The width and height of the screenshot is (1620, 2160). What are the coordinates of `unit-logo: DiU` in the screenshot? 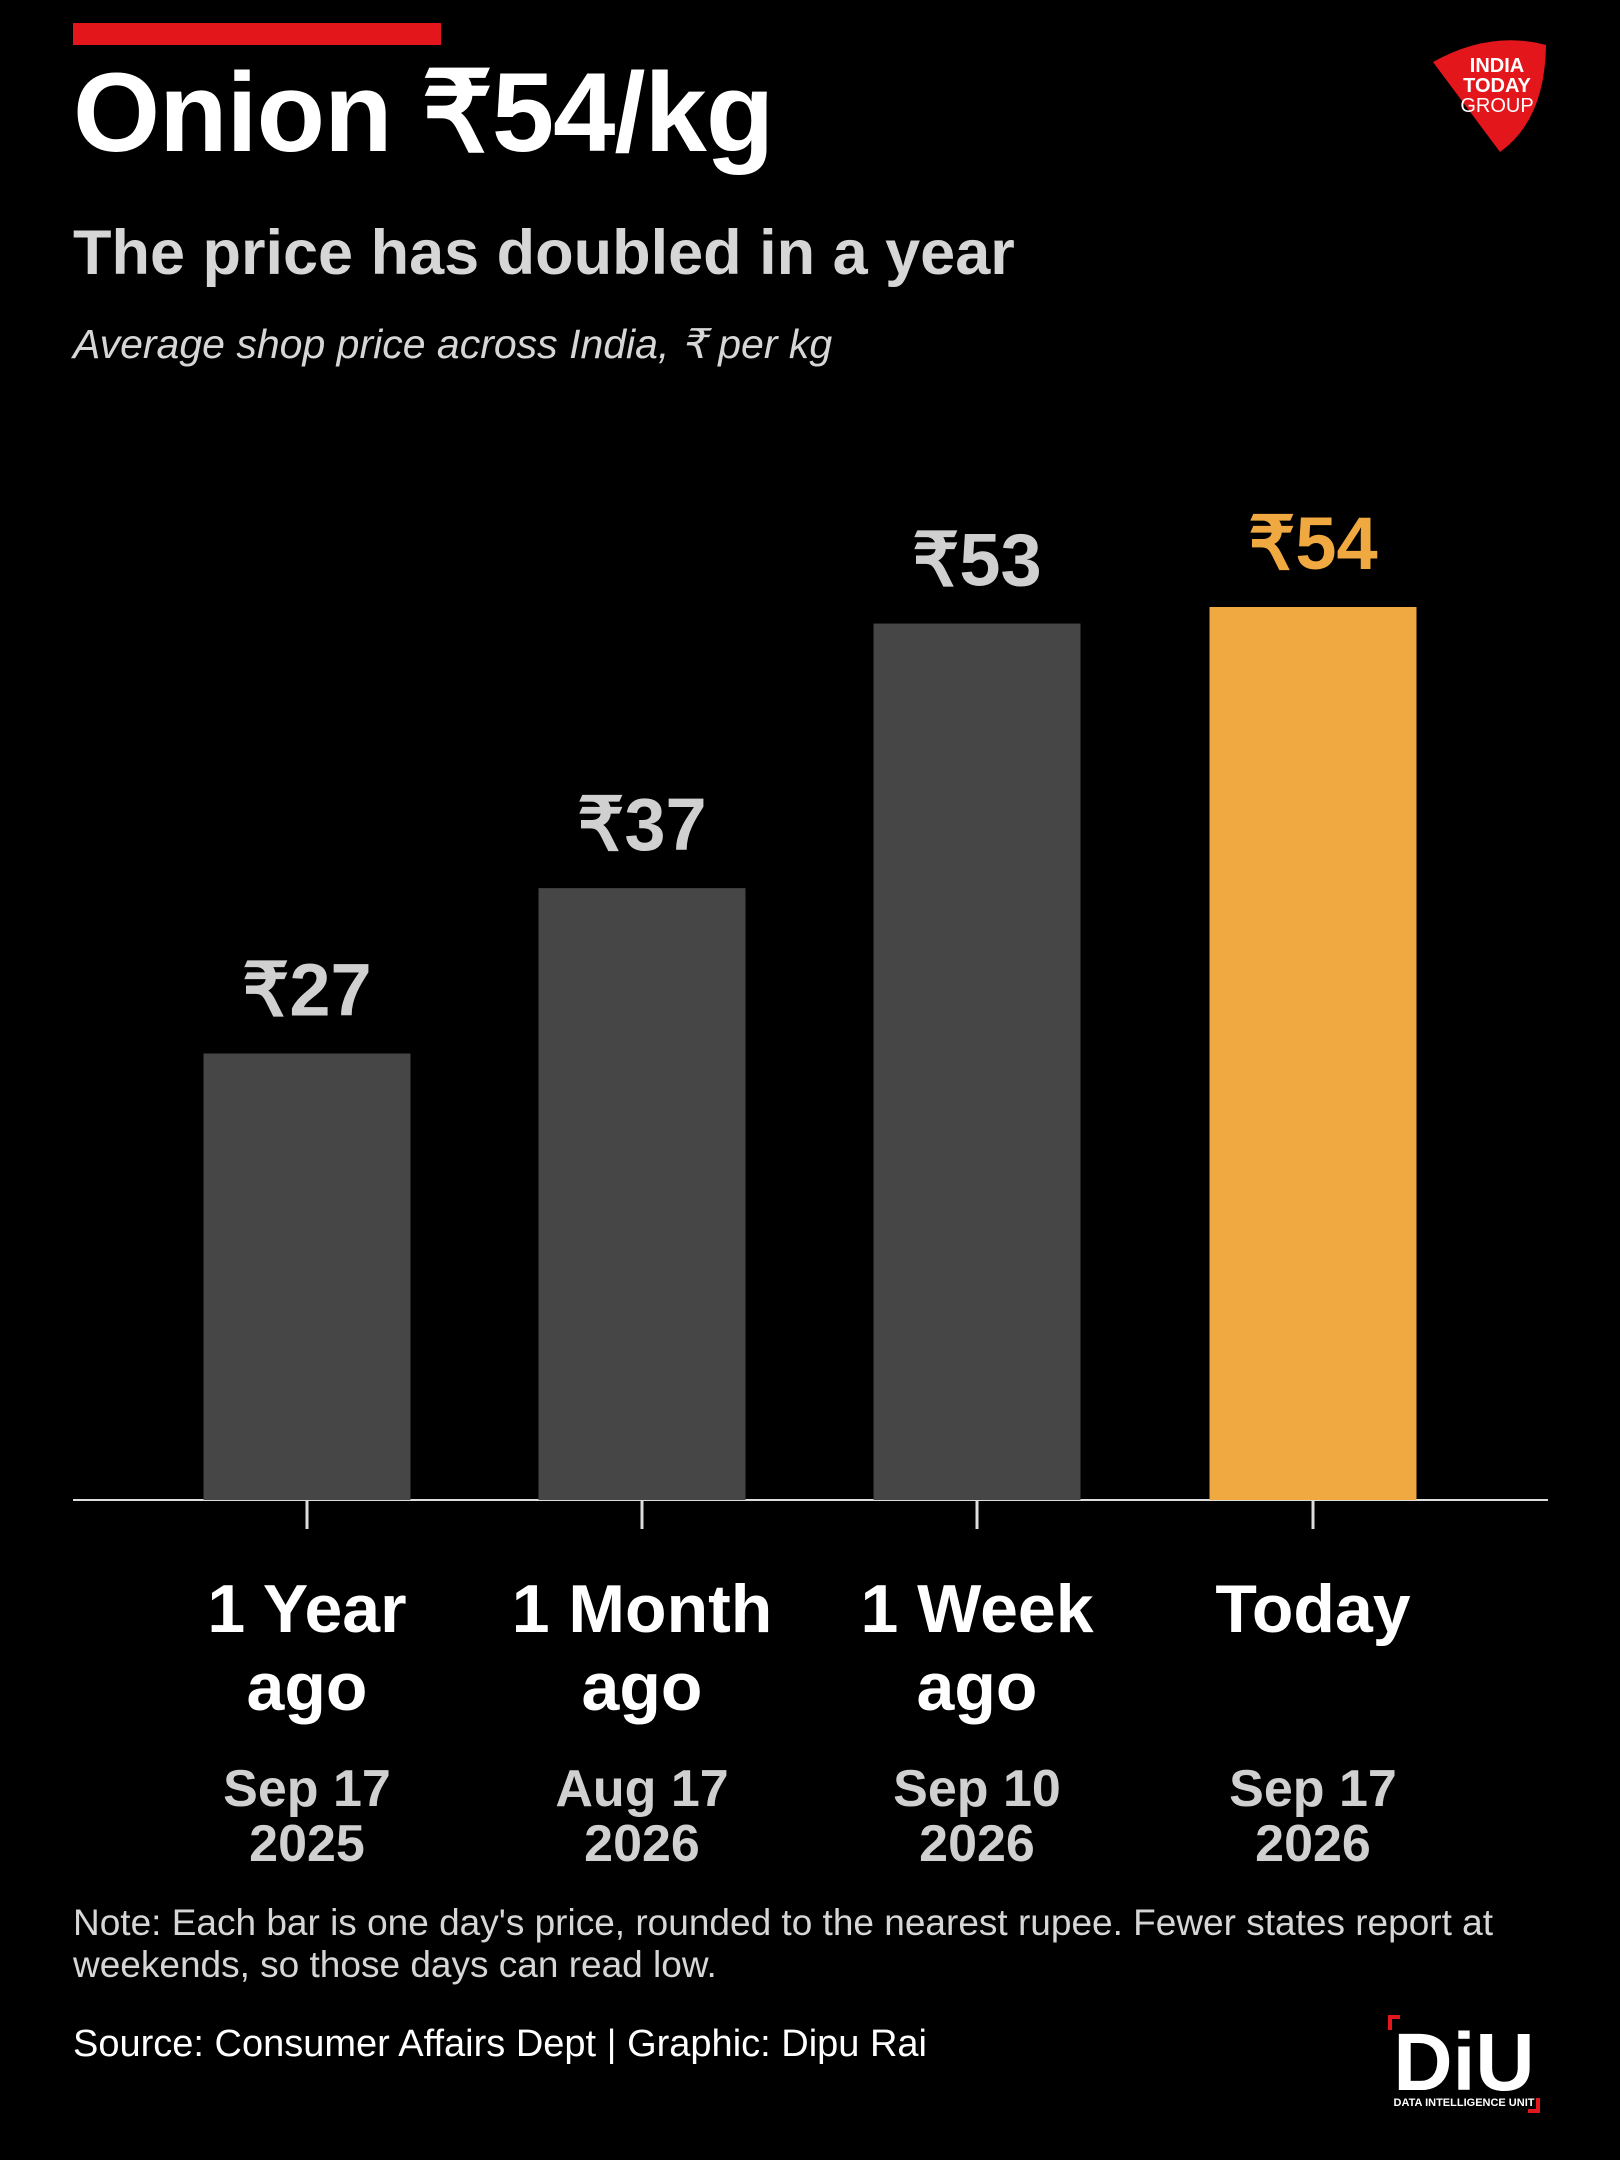 It's located at (1463, 2062).